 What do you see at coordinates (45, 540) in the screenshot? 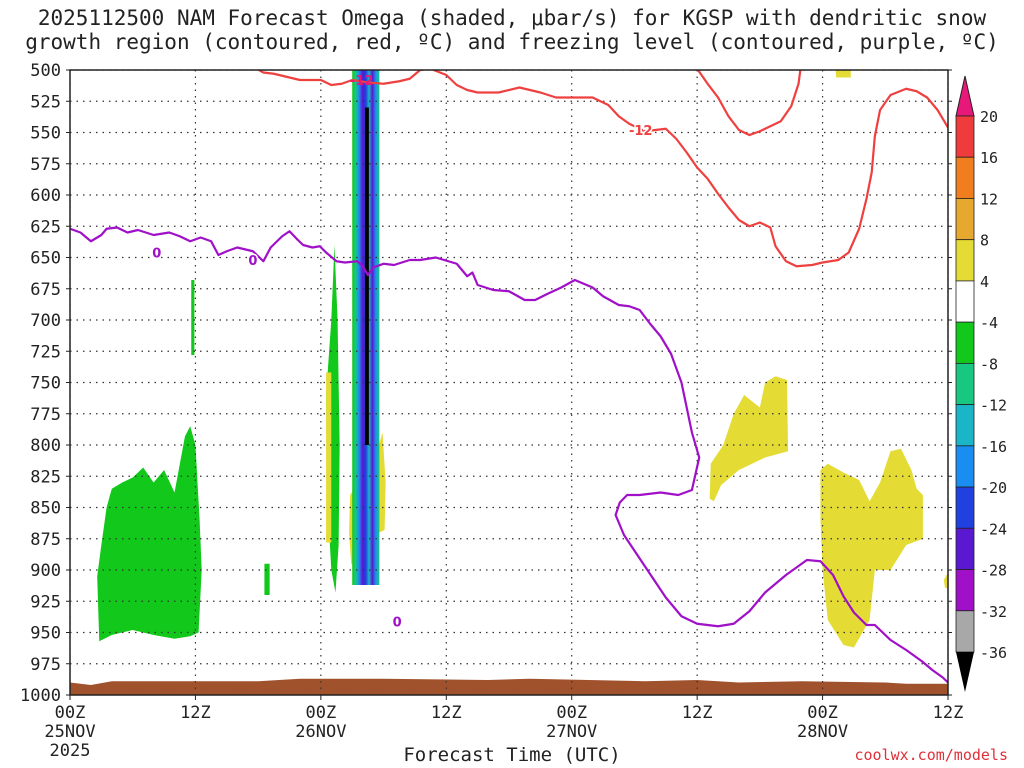
I see `y-tick-label: 875` at bounding box center [45, 540].